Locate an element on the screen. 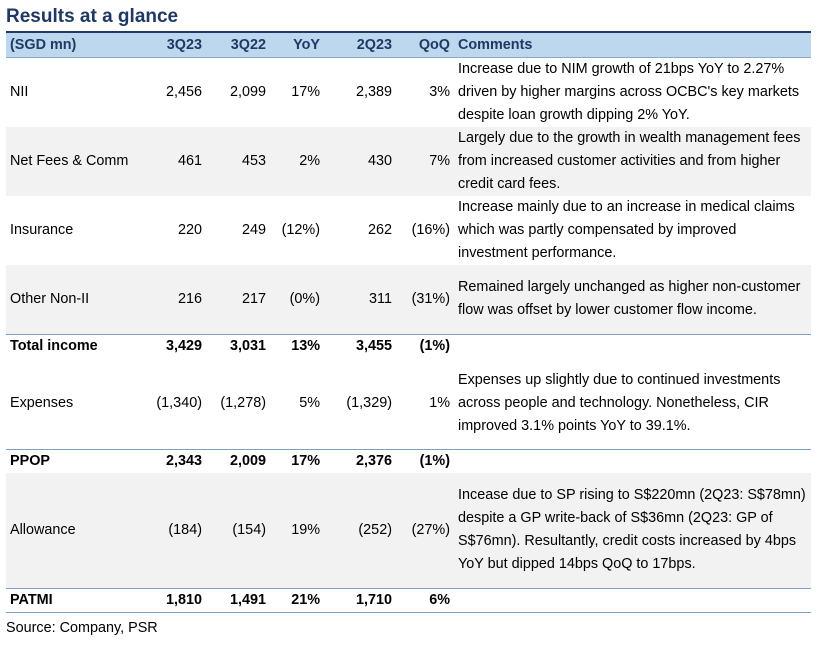  cell-3q23: (184) is located at coordinates (174, 530).